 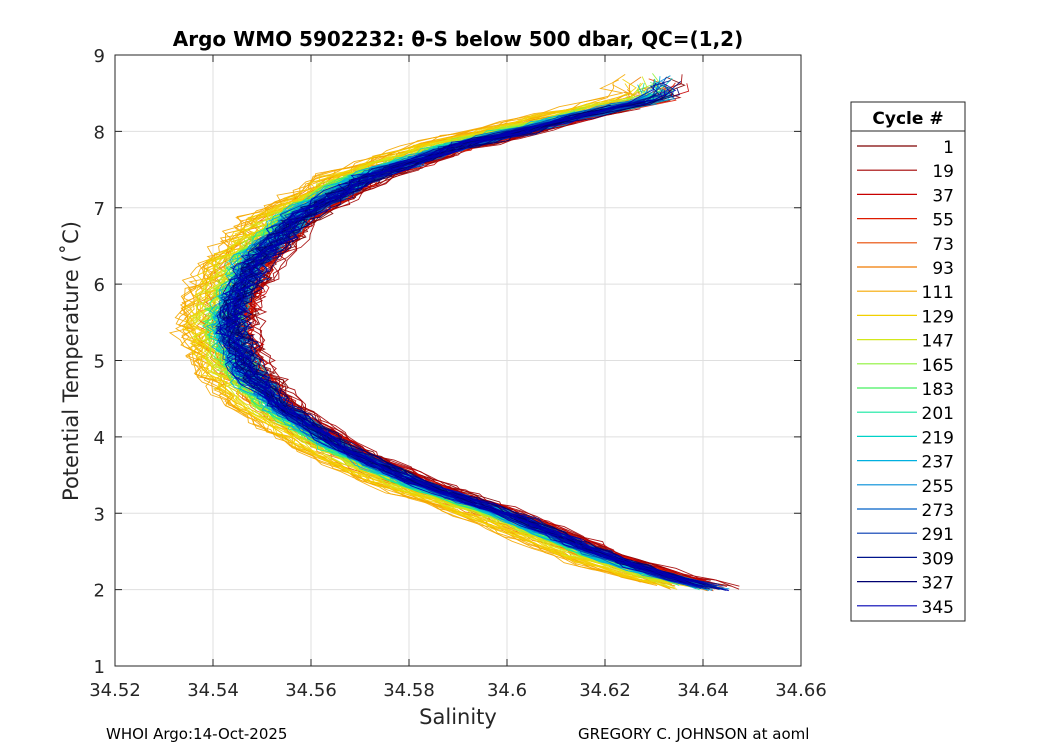 I want to click on legend-label-19: 19, so click(x=943, y=172).